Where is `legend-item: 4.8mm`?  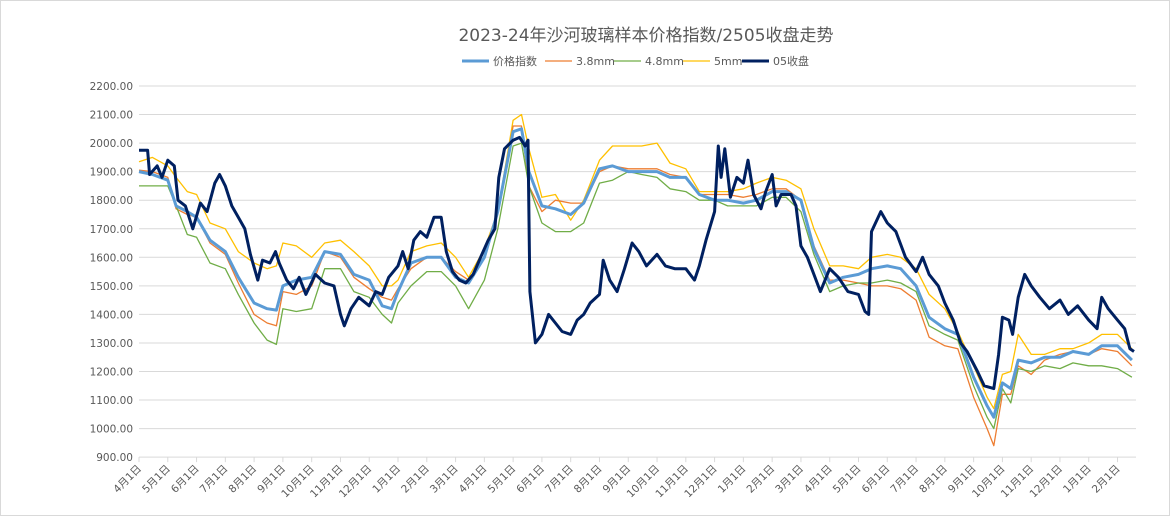 legend-item: 4.8mm is located at coordinates (649, 61).